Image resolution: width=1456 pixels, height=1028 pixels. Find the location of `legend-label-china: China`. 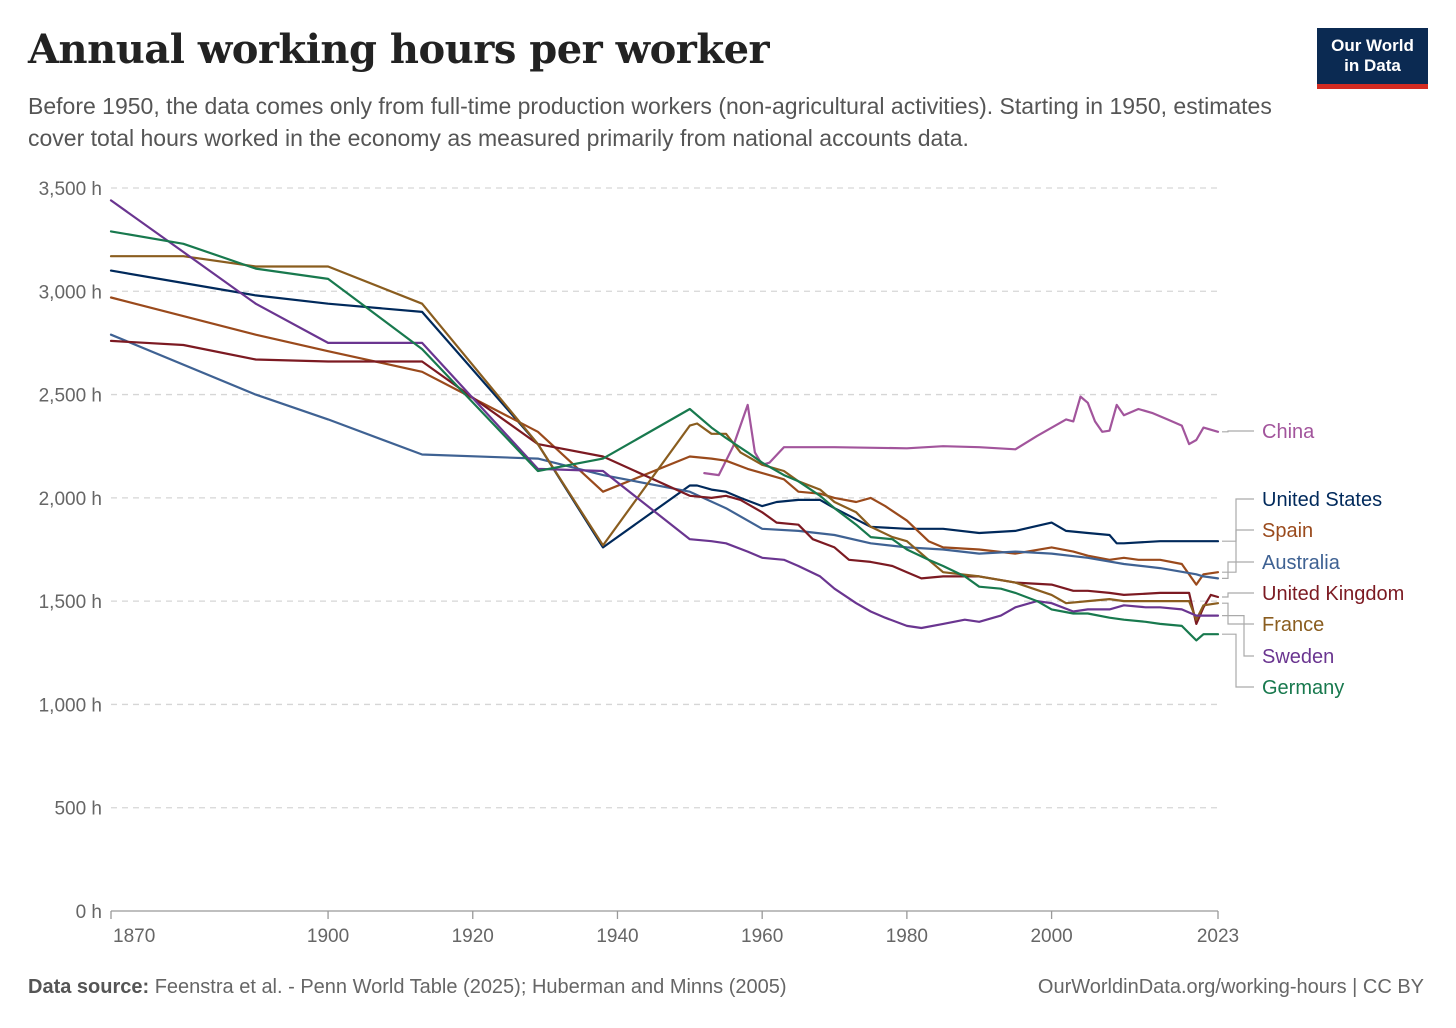

legend-label-china: China is located at coordinates (1288, 432).